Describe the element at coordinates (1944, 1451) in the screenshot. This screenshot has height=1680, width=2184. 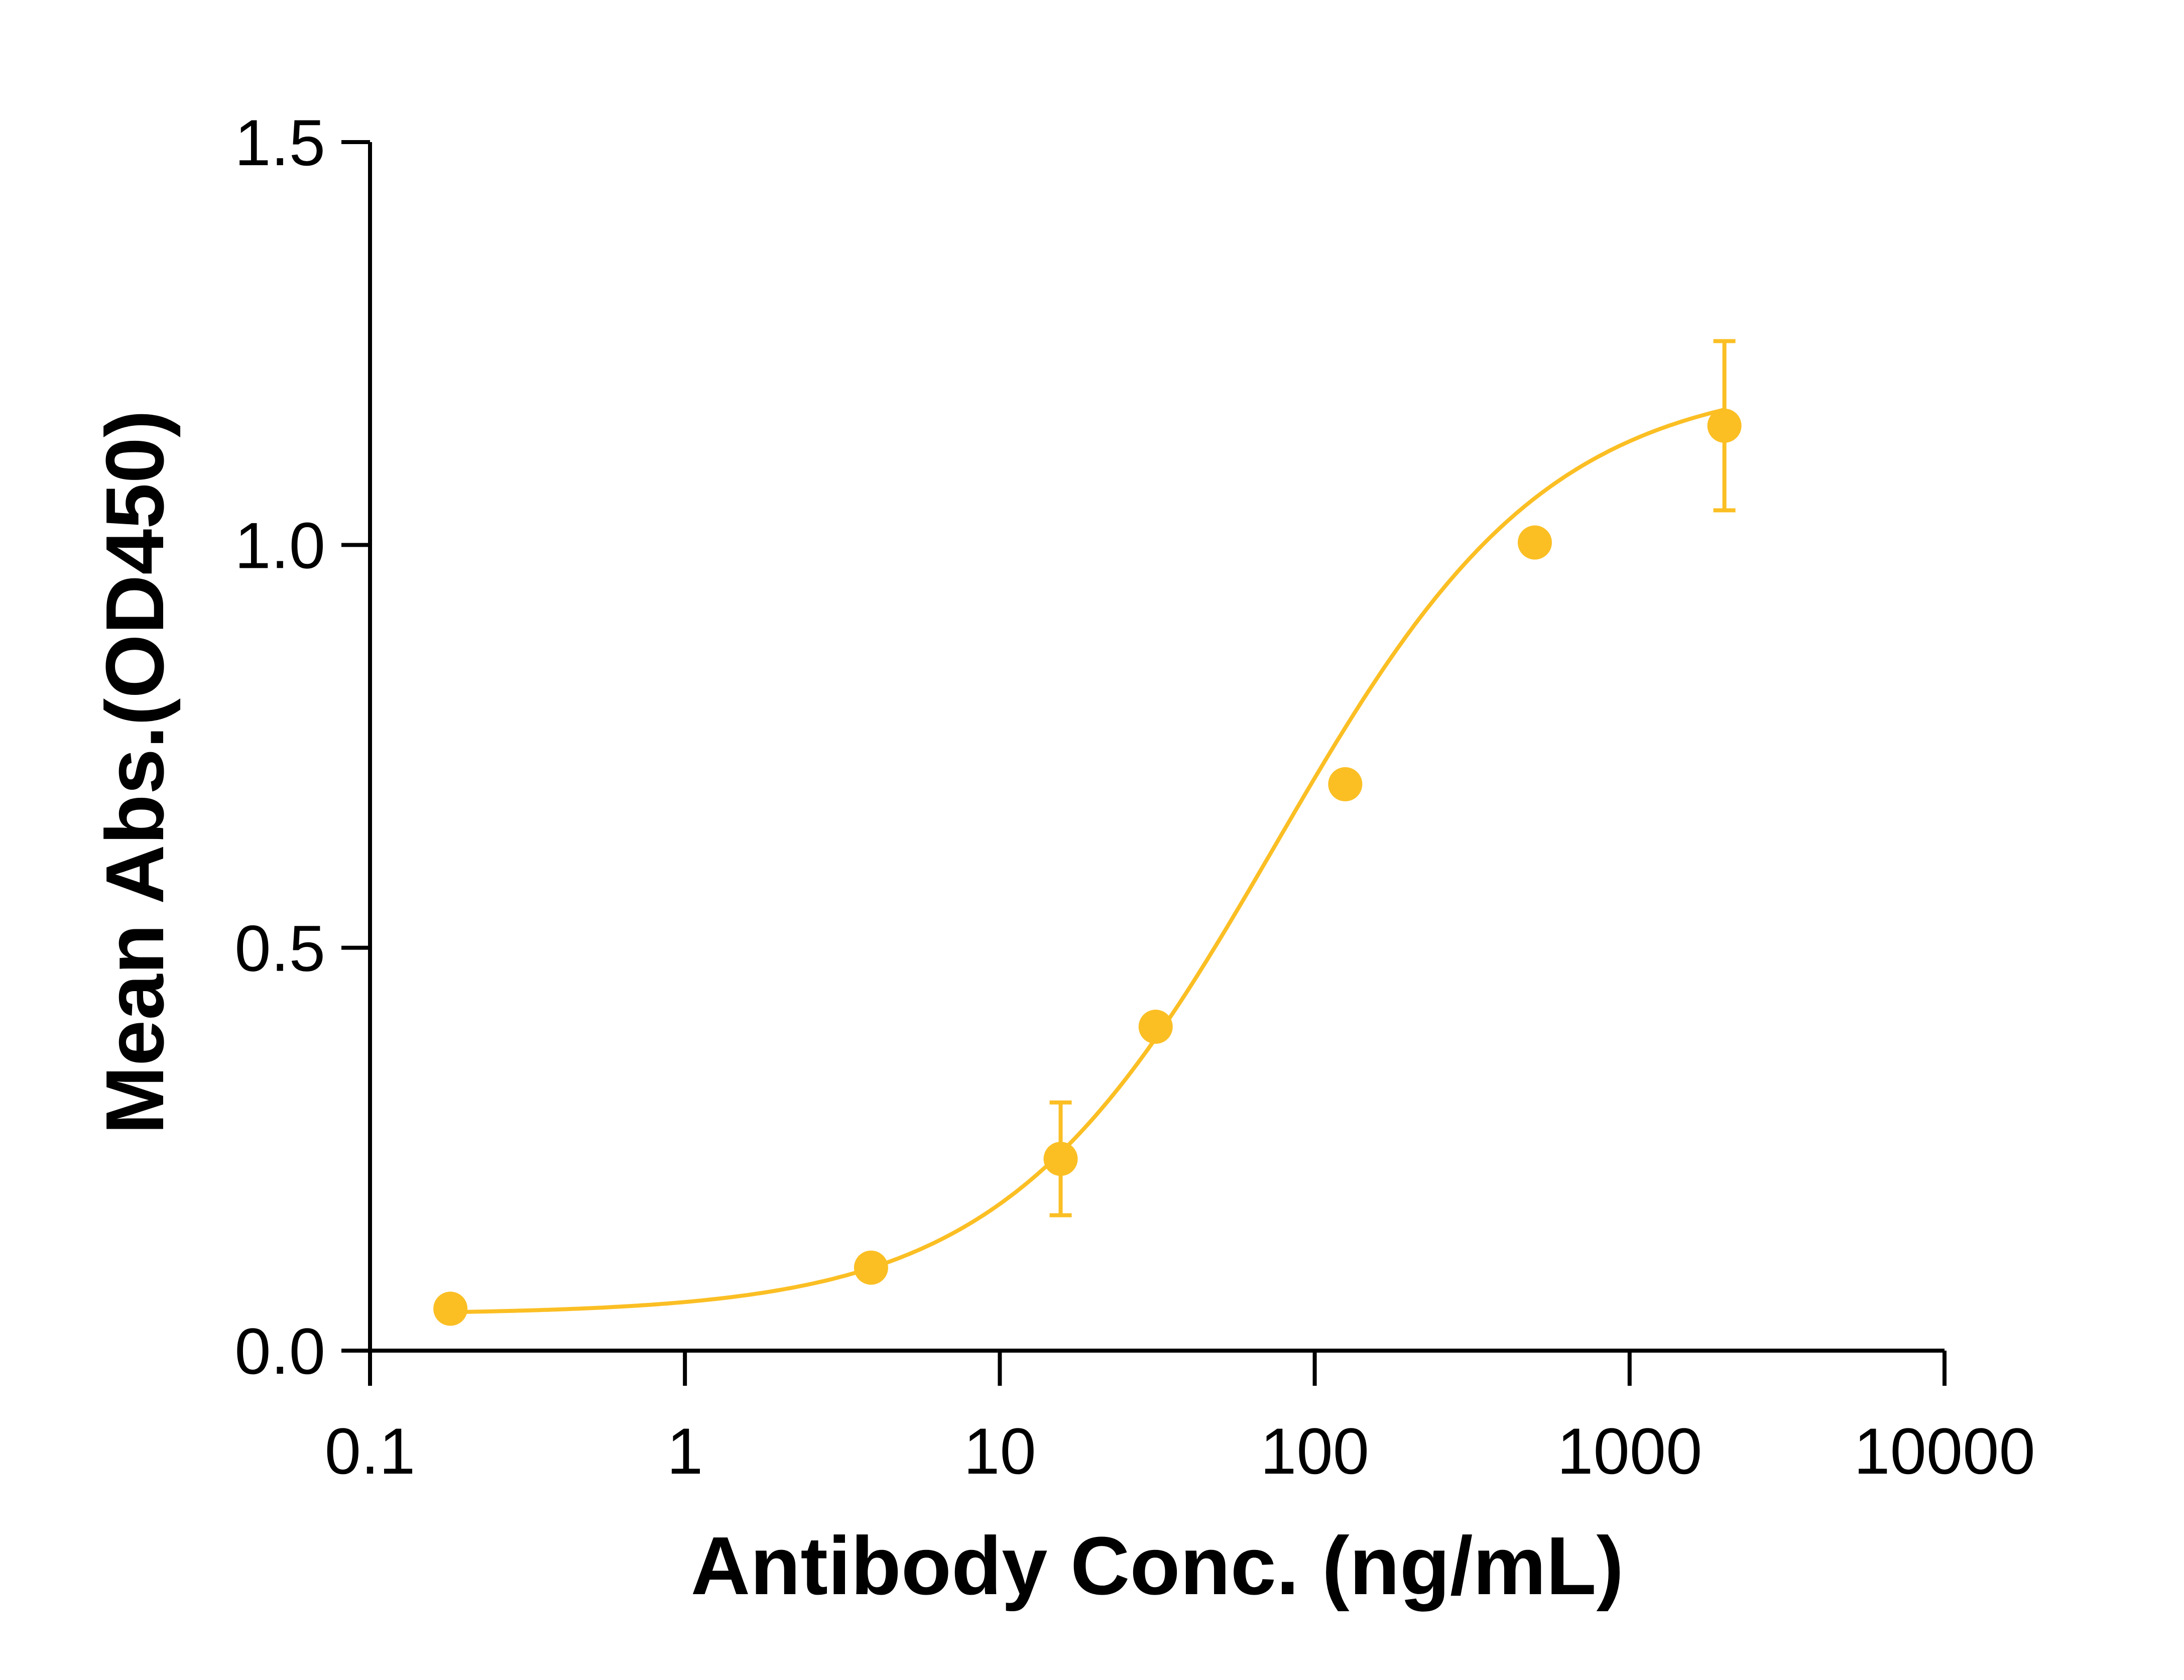
I see `x-tick-label: 10000` at that location.